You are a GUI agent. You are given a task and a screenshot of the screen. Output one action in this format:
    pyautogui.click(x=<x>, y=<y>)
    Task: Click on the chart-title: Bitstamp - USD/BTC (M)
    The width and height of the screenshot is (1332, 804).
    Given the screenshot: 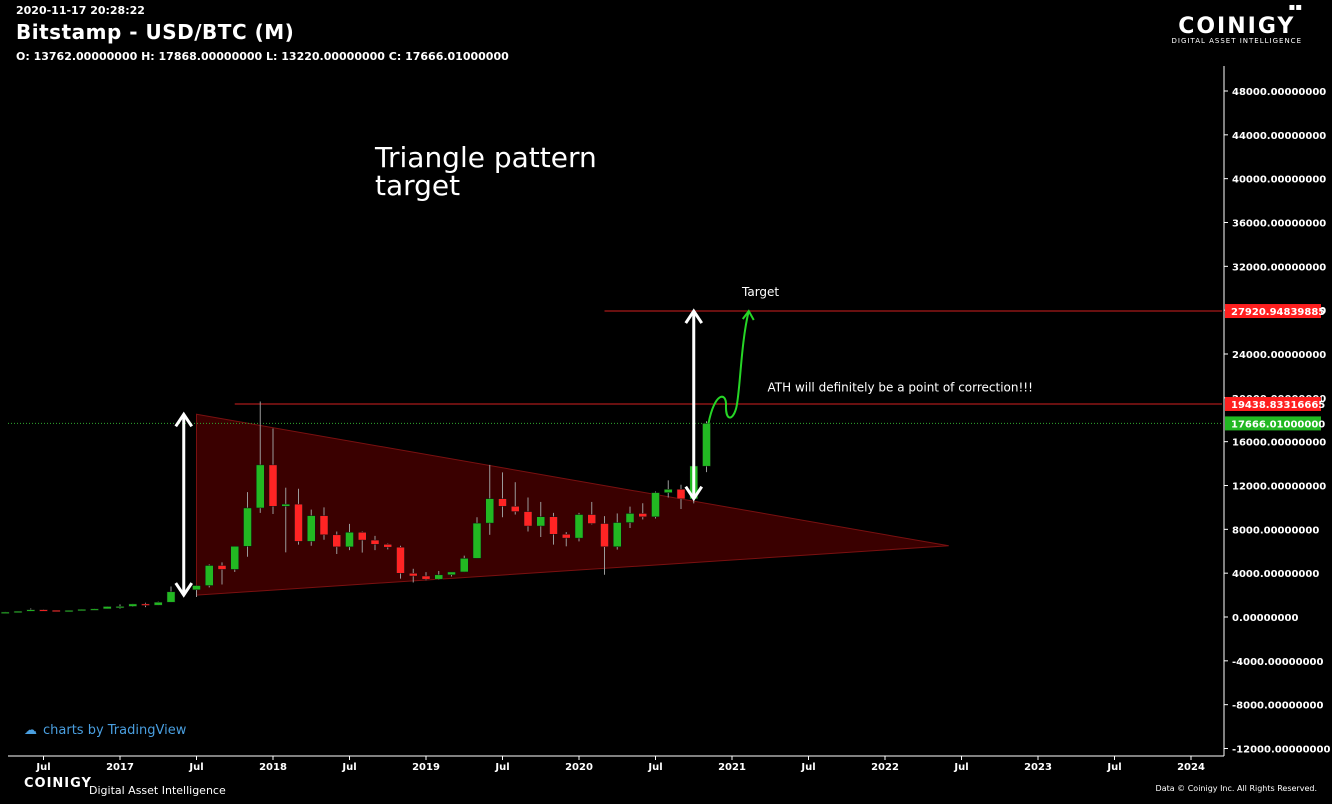 What is the action you would take?
    pyautogui.click(x=155, y=32)
    